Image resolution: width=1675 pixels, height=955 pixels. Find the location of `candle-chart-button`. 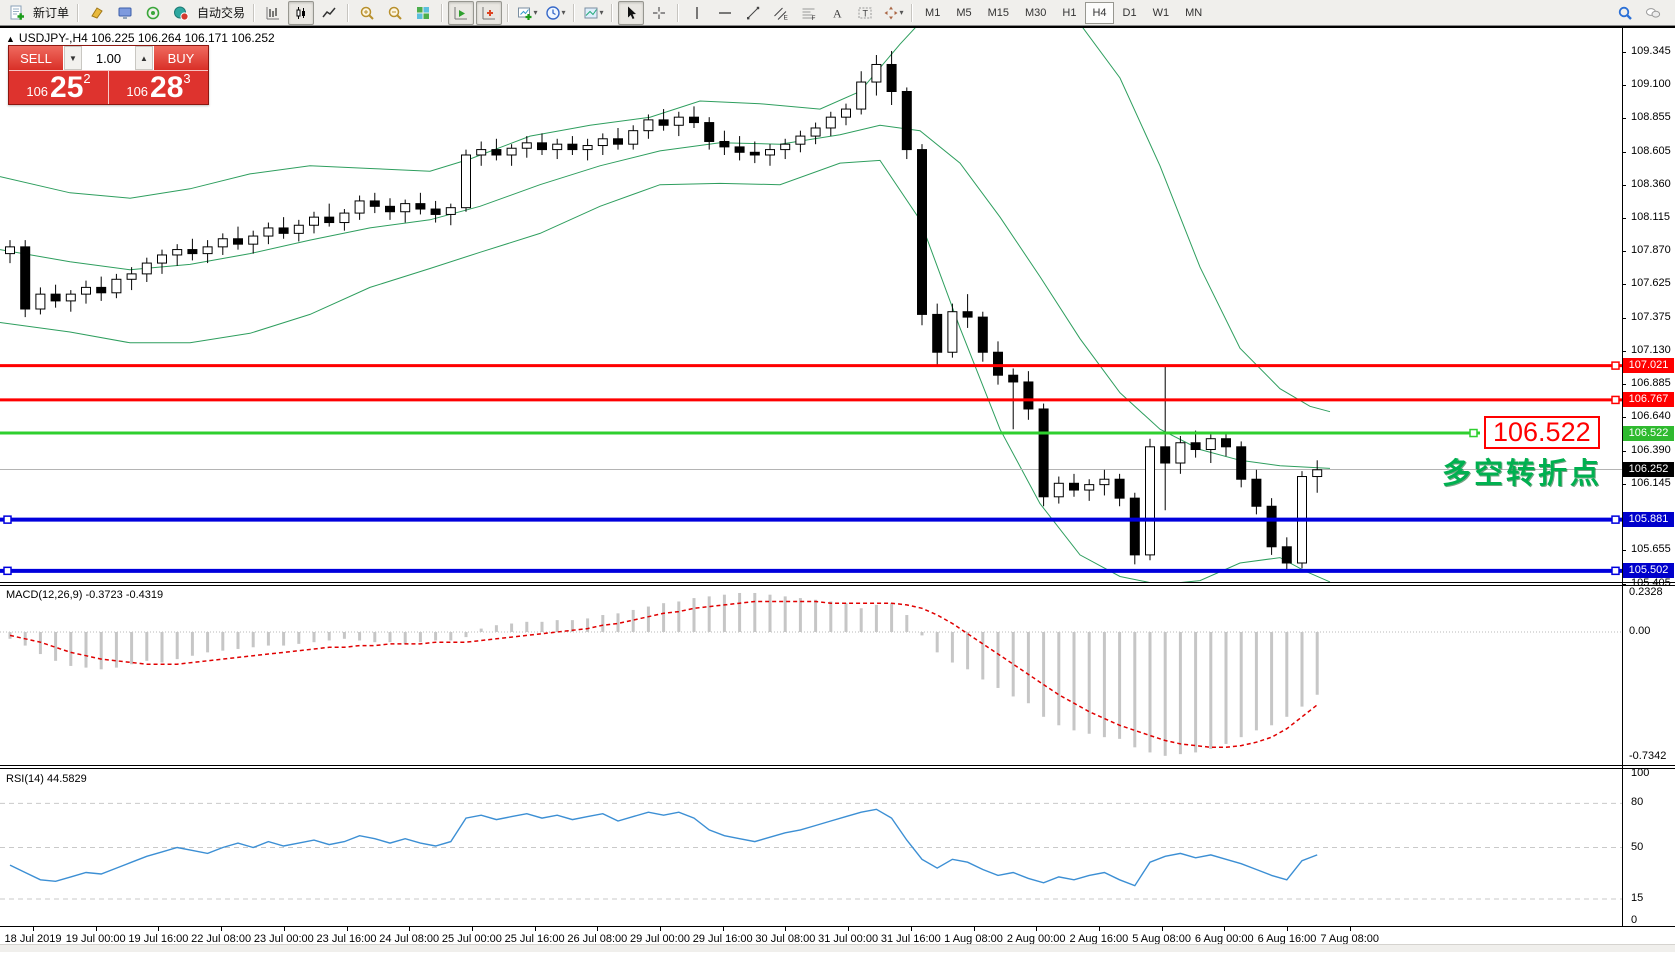

candle-chart-button is located at coordinates (301, 12).